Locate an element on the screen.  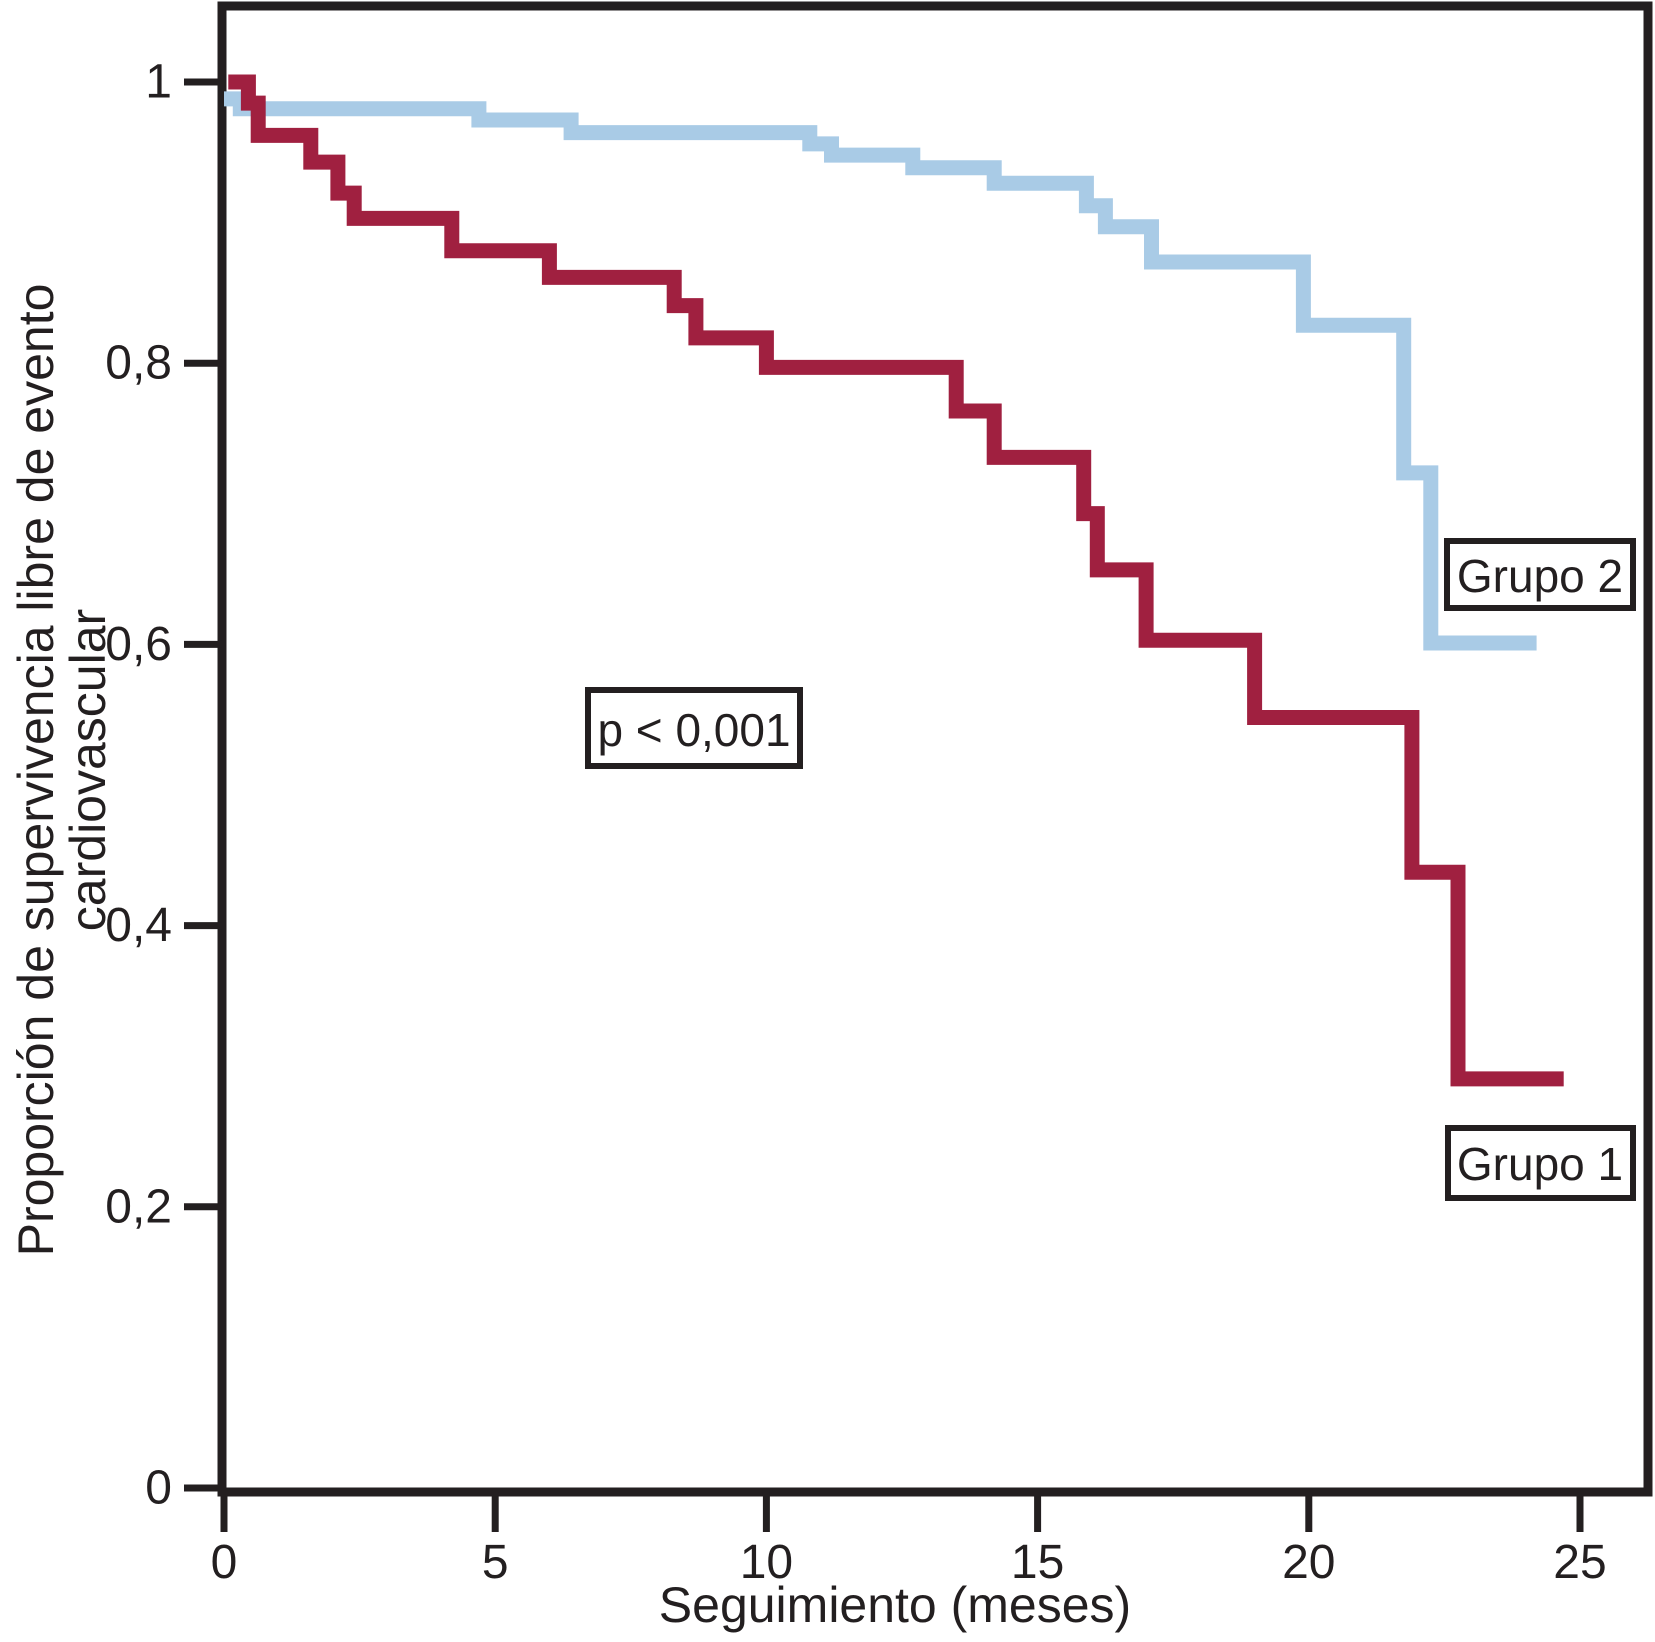
x-tick-label: 25 is located at coordinates (1579, 1562).